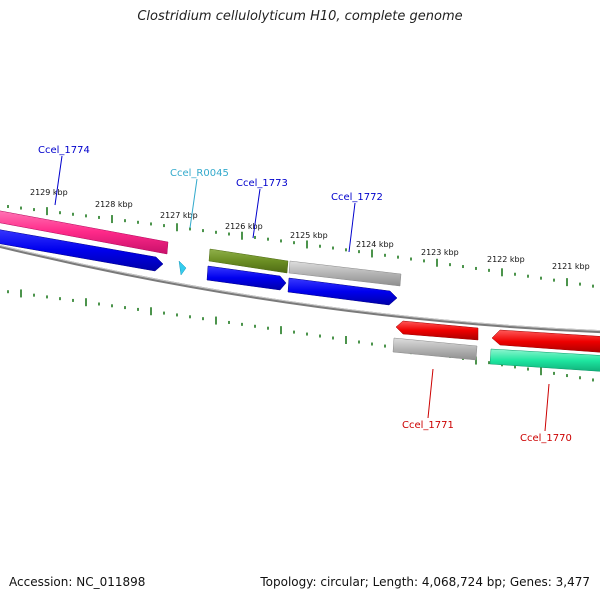  Describe the element at coordinates (357, 197) in the screenshot. I see `gene-label-ccel-1772: Ccel_1772` at that location.